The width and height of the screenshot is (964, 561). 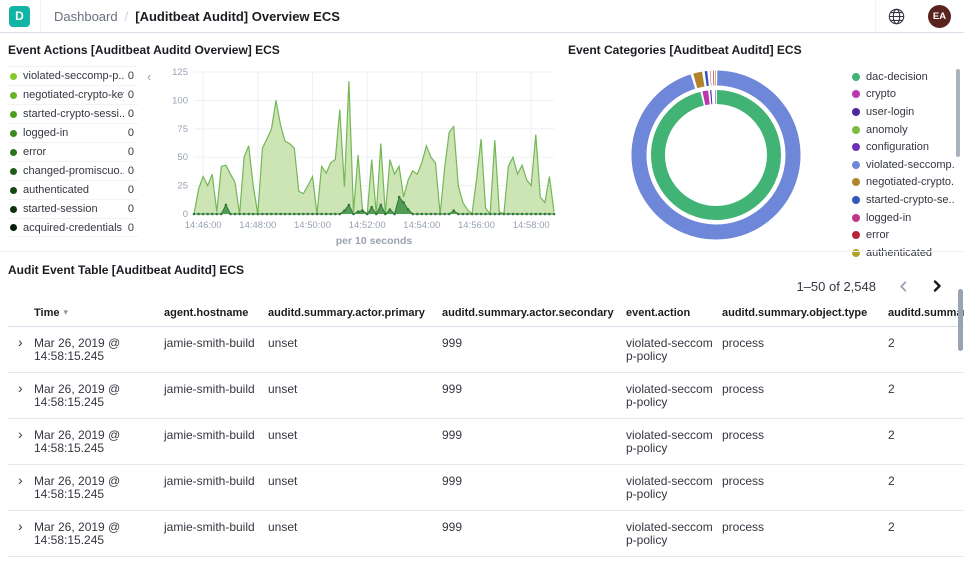 I want to click on column-header-event.action: event.action, so click(x=674, y=314).